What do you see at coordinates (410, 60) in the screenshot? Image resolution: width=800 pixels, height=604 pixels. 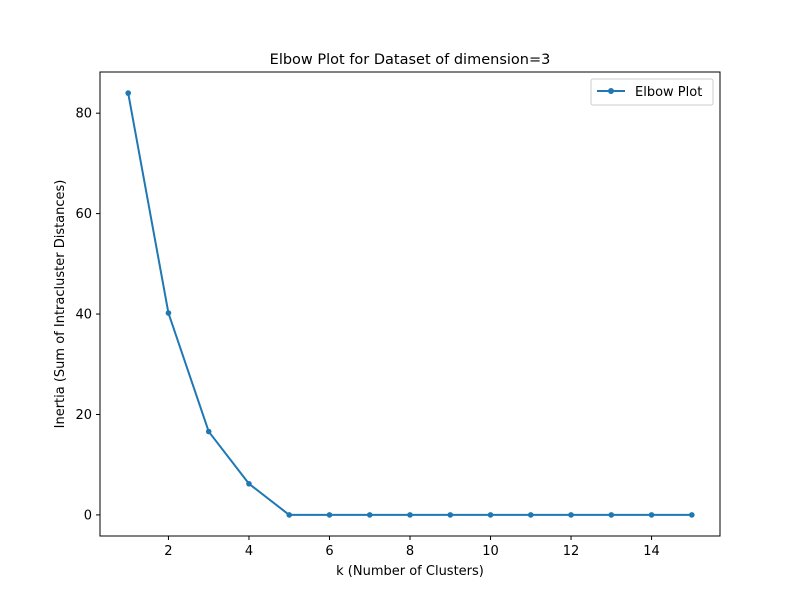 I see `chart-title: Elbow Plot for Dataset of dimension=3` at bounding box center [410, 60].